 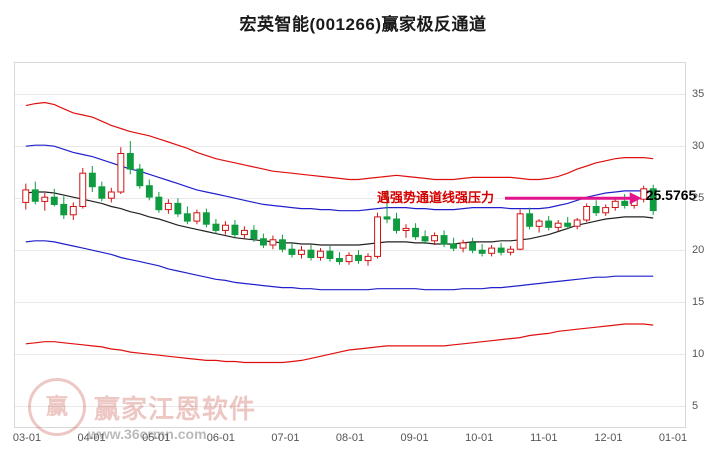 I want to click on x-axis-tick-label: 12-01, so click(x=608, y=438).